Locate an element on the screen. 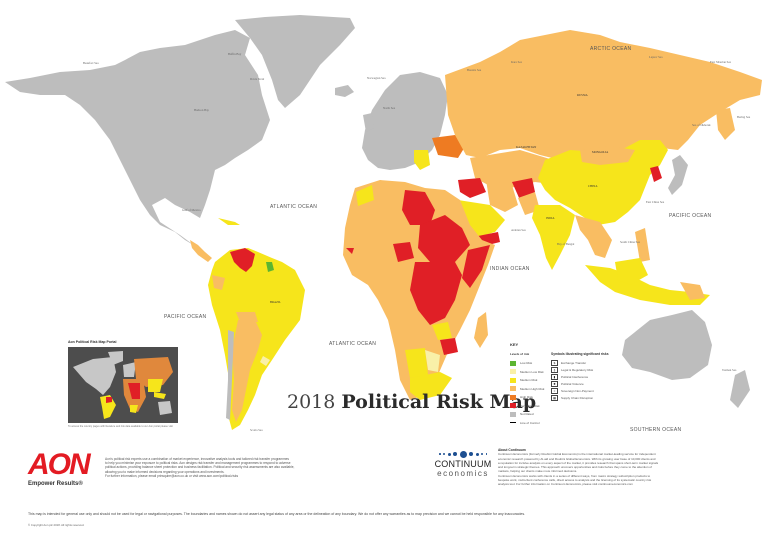  sea-label: Bering Sea is located at coordinates (744, 117).